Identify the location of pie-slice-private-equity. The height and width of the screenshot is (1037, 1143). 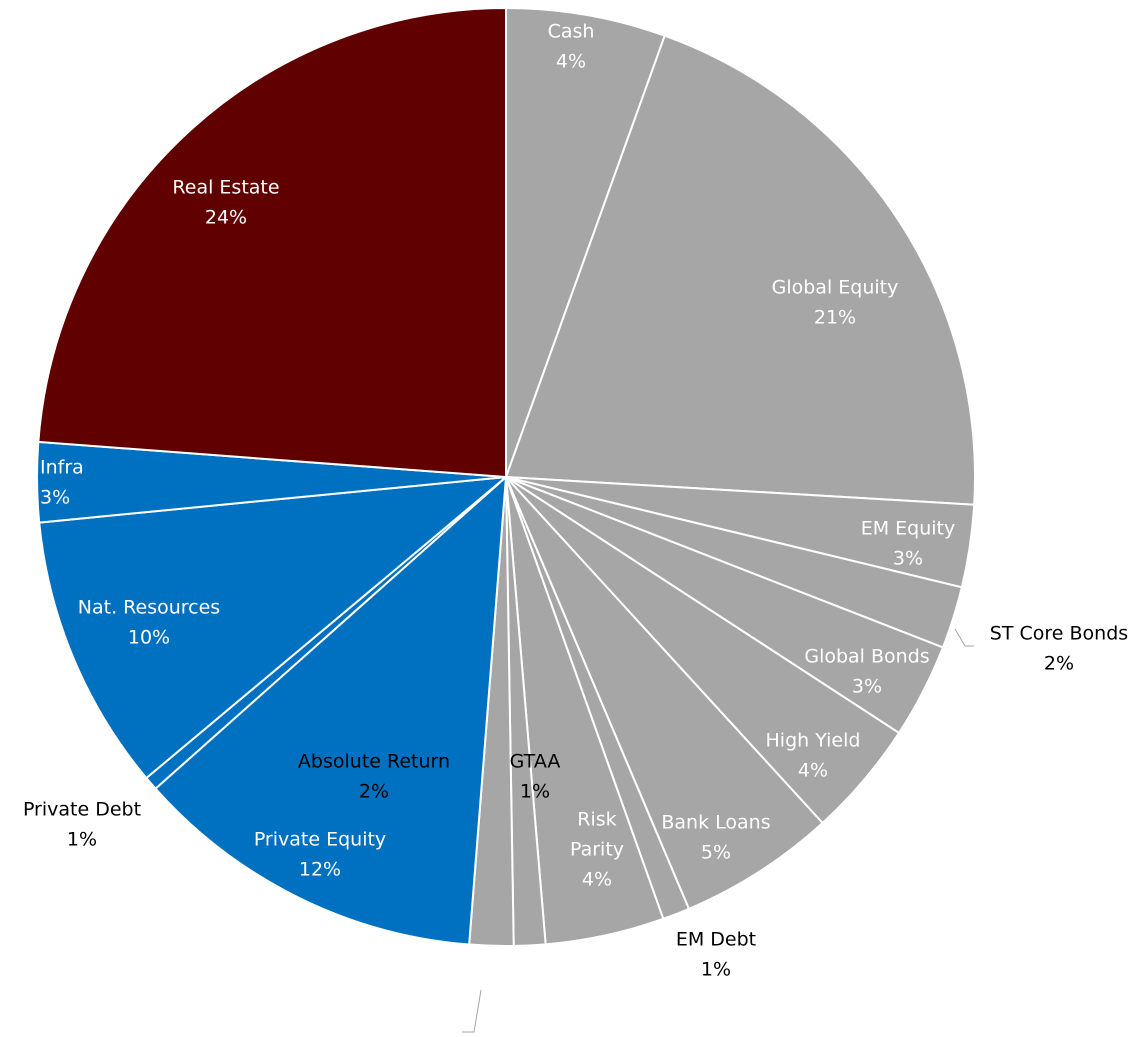
(330, 711).